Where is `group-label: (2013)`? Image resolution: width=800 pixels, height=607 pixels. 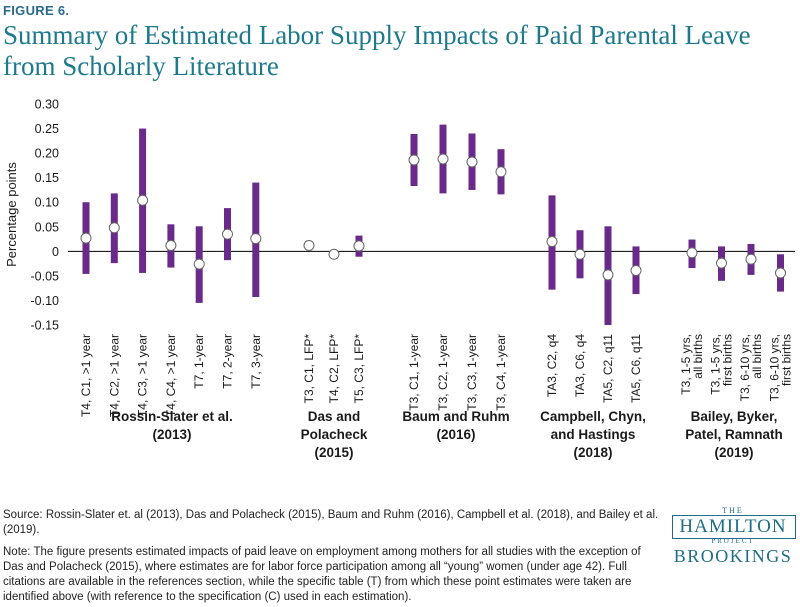 group-label: (2013) is located at coordinates (171, 434).